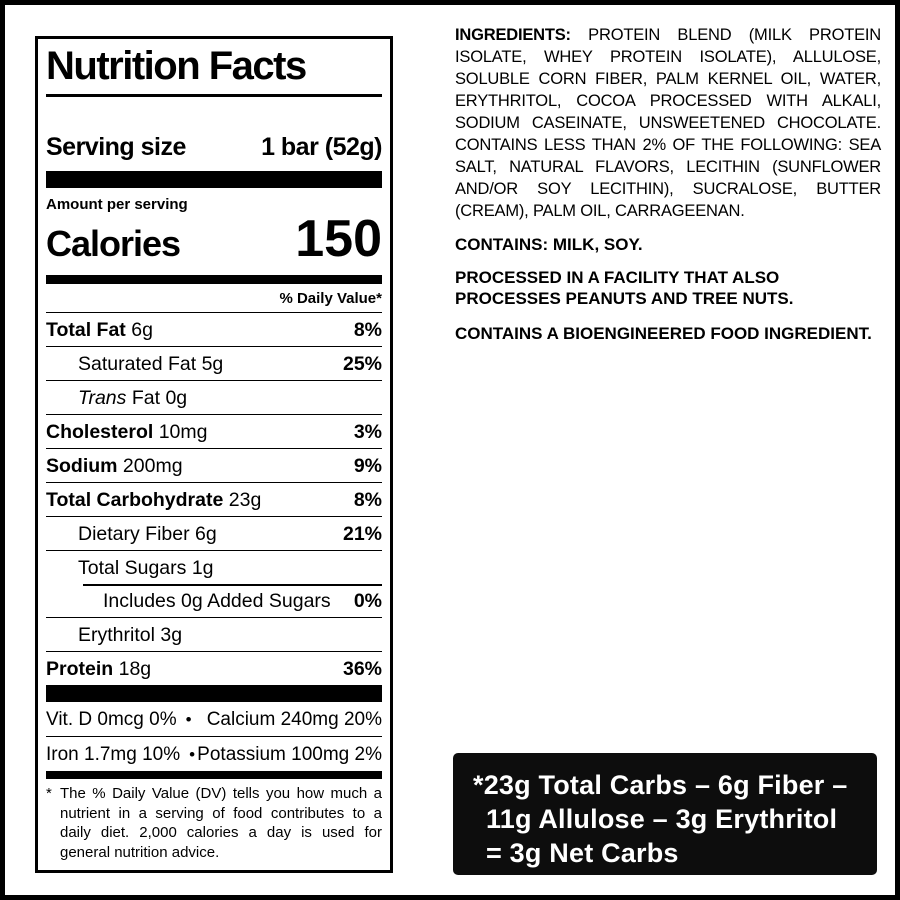  Describe the element at coordinates (147, 534) in the screenshot. I see `nutrient-name: Dietary Fiber 6g` at that location.